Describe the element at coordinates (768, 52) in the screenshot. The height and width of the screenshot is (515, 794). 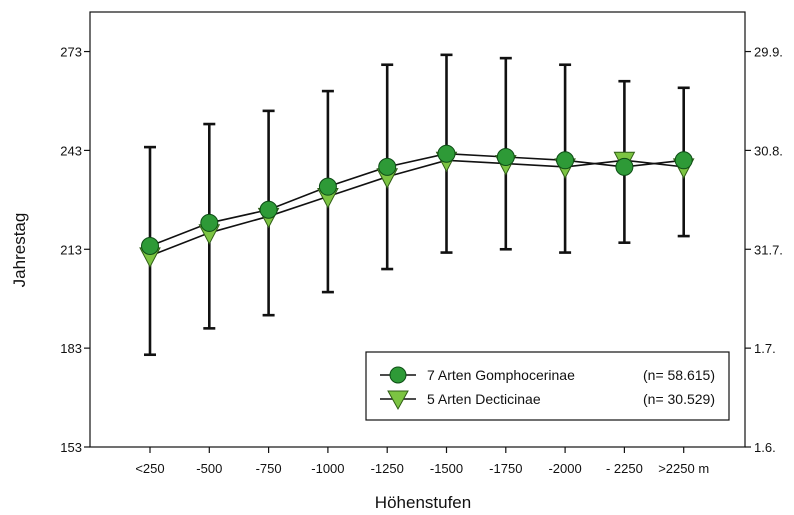
I see `right-tick-label: 29.9.` at that location.